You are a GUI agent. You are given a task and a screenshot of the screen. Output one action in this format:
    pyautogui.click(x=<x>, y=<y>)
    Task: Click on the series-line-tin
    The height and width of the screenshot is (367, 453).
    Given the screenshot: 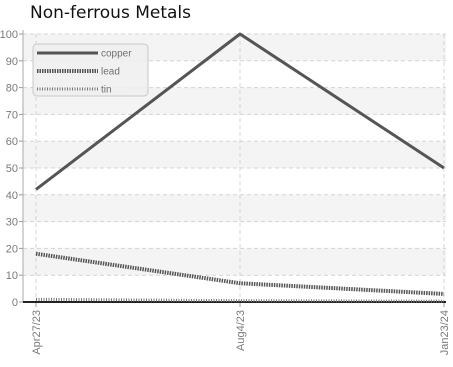 What is the action you would take?
    pyautogui.click(x=240, y=300)
    